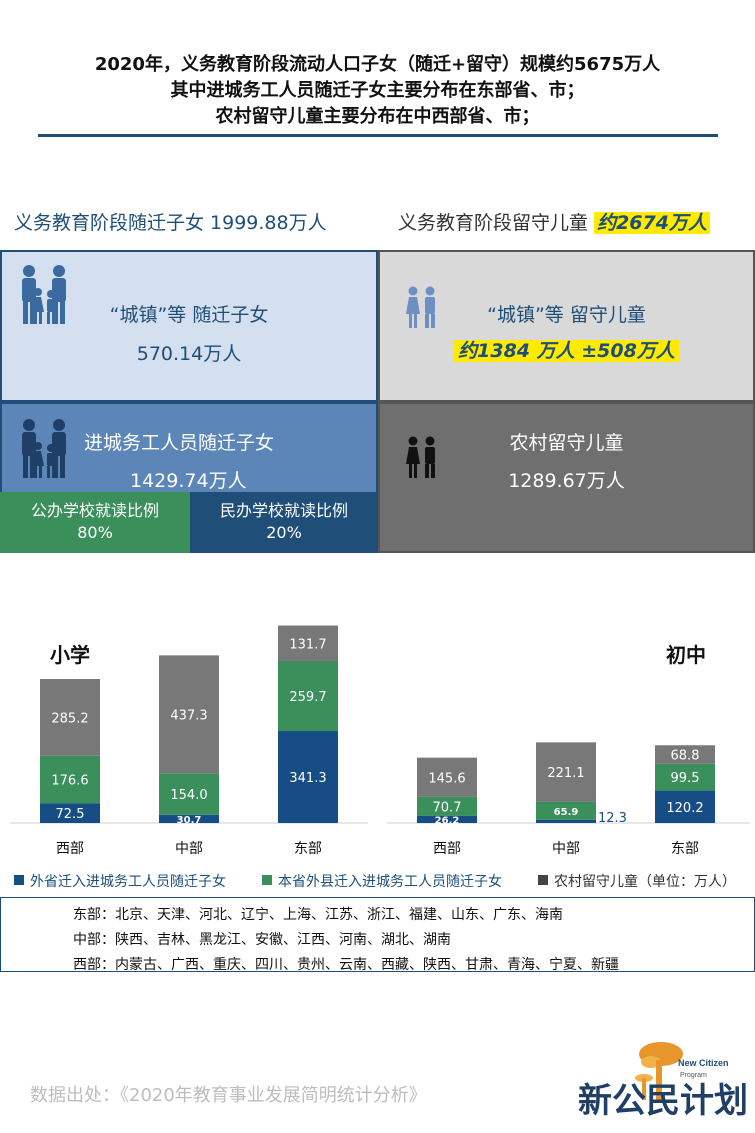 The image size is (755, 1133). I want to click on data-label: 437.3, so click(188, 715).